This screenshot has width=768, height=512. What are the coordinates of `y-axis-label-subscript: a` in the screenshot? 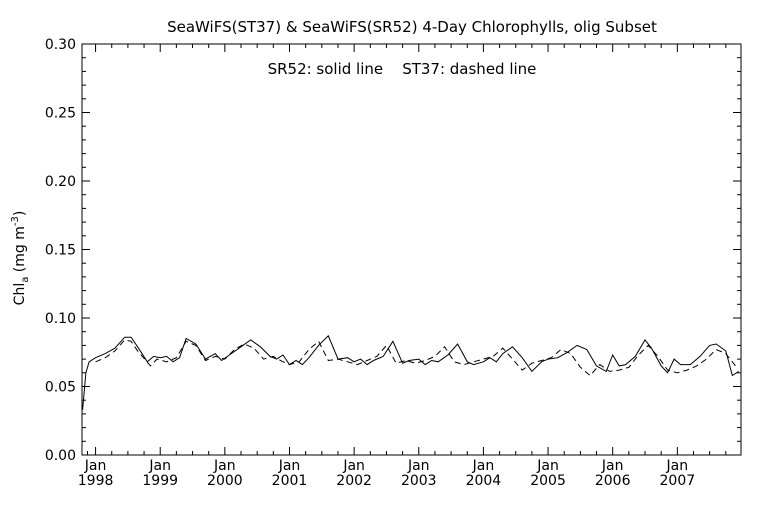 It's located at (25, 280).